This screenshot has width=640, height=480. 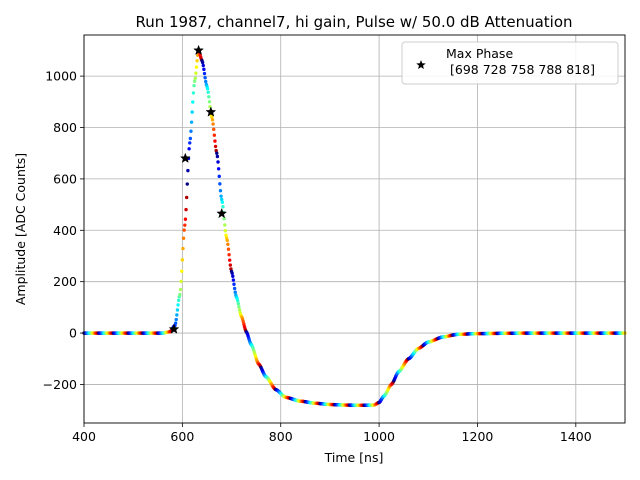 What do you see at coordinates (522, 69) in the screenshot?
I see `legend-phase-values: [698 728 758 788 818]` at bounding box center [522, 69].